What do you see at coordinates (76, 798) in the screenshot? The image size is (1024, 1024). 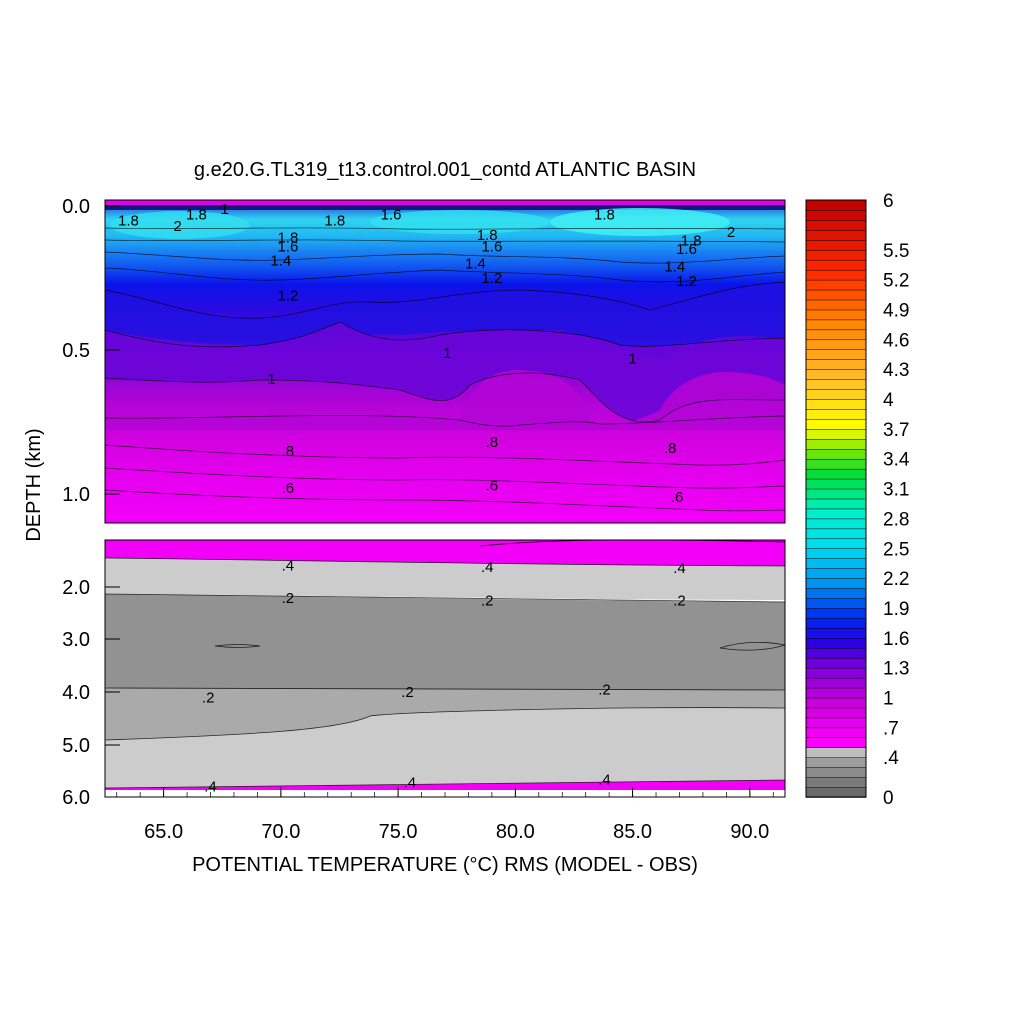 I see `y-tick-label: 6.0` at bounding box center [76, 798].